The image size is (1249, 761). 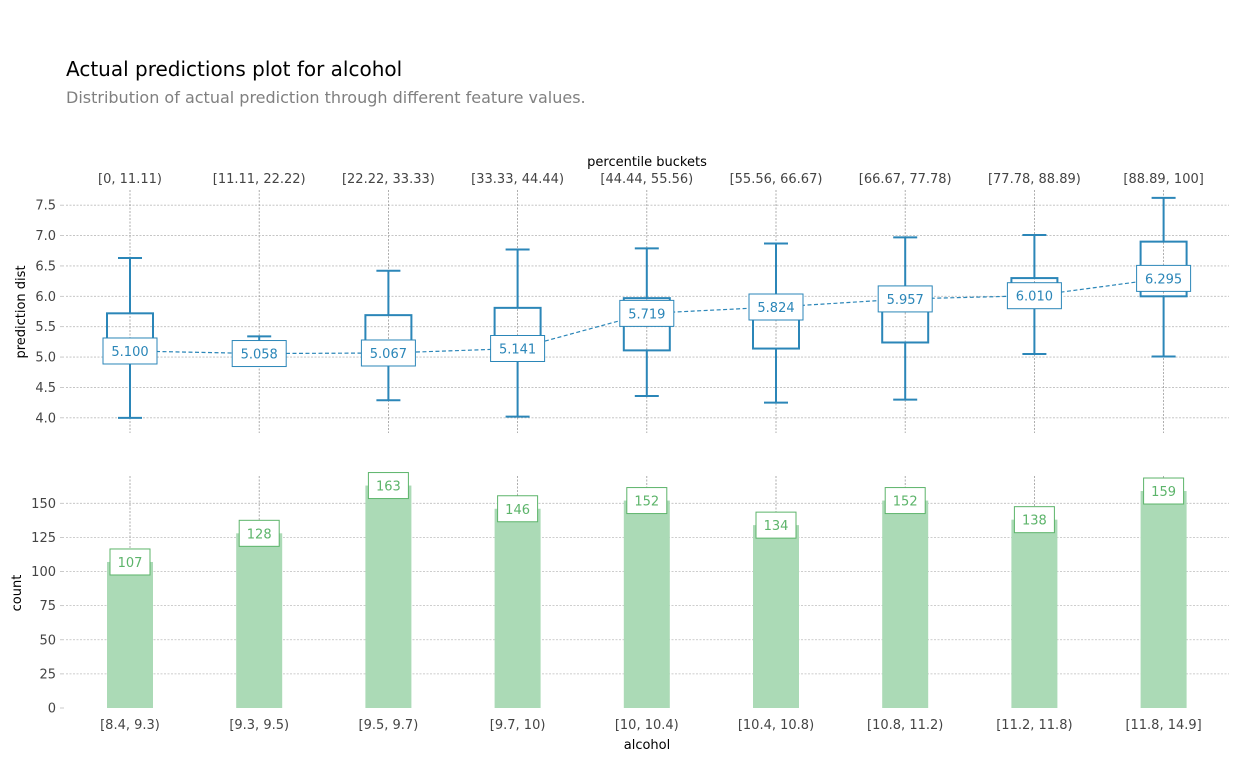 I want to click on mean-label-text: 5.719, so click(x=646, y=314).